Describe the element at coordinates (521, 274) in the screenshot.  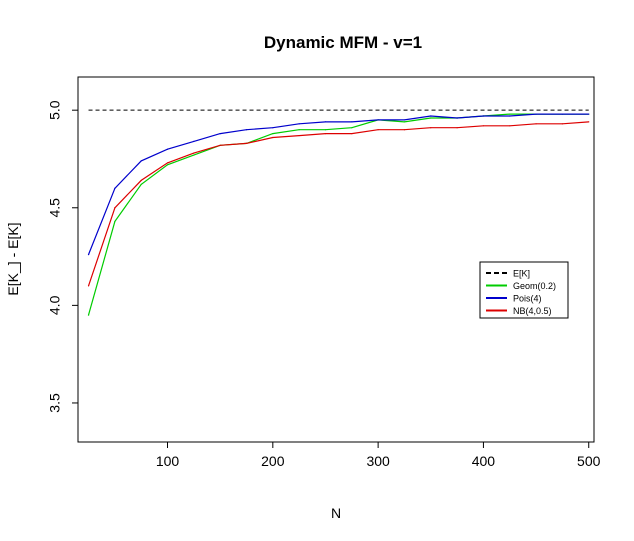
I see `legend-label: E[K]` at that location.